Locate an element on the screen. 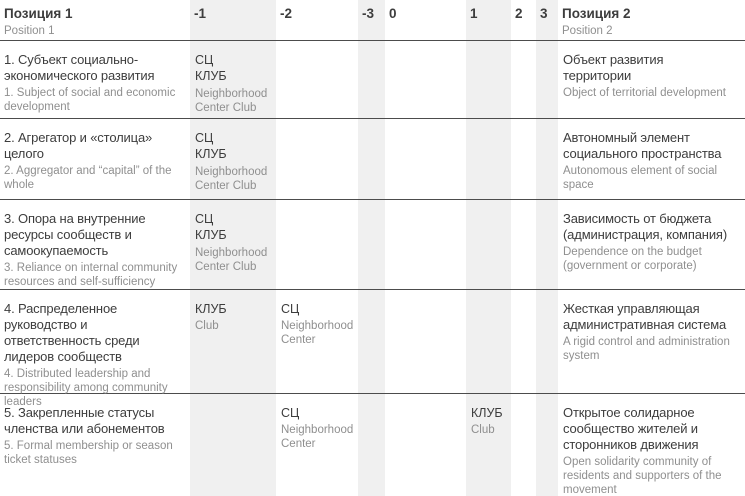 Image resolution: width=745 pixels, height=496 pixels. row5-marker-cell-1: КЛУБ Club is located at coordinates (488, 445).